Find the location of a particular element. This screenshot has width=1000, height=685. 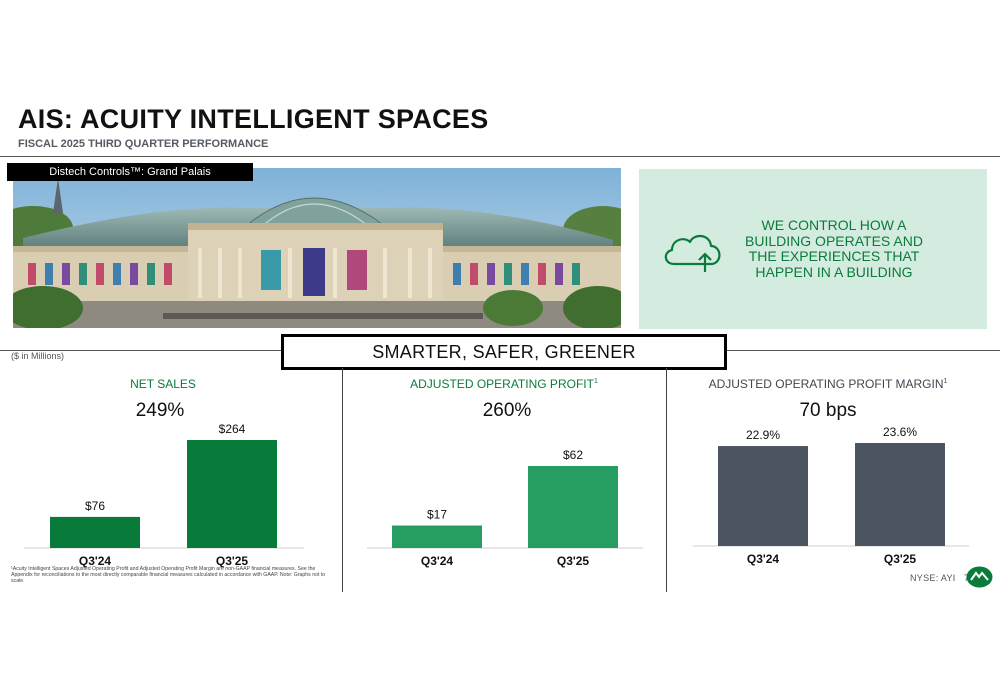

cloud-upload-icon is located at coordinates (693, 252).